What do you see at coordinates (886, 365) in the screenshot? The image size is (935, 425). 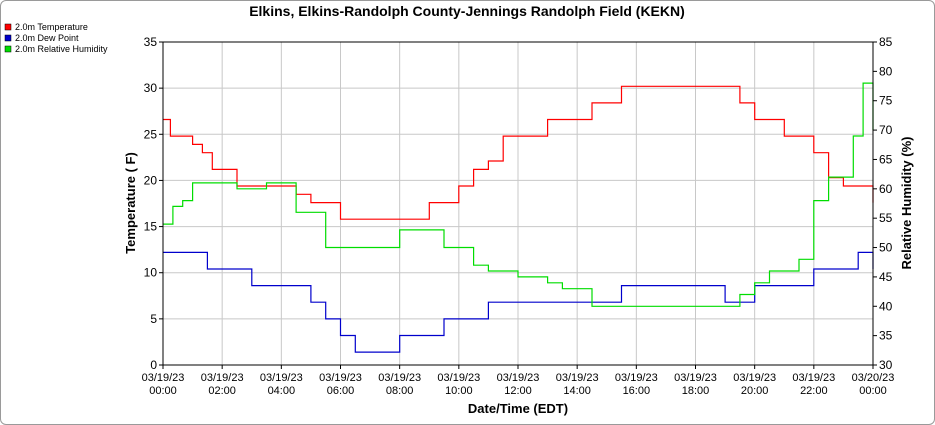 I see `y2-tick-label: 30` at bounding box center [886, 365].